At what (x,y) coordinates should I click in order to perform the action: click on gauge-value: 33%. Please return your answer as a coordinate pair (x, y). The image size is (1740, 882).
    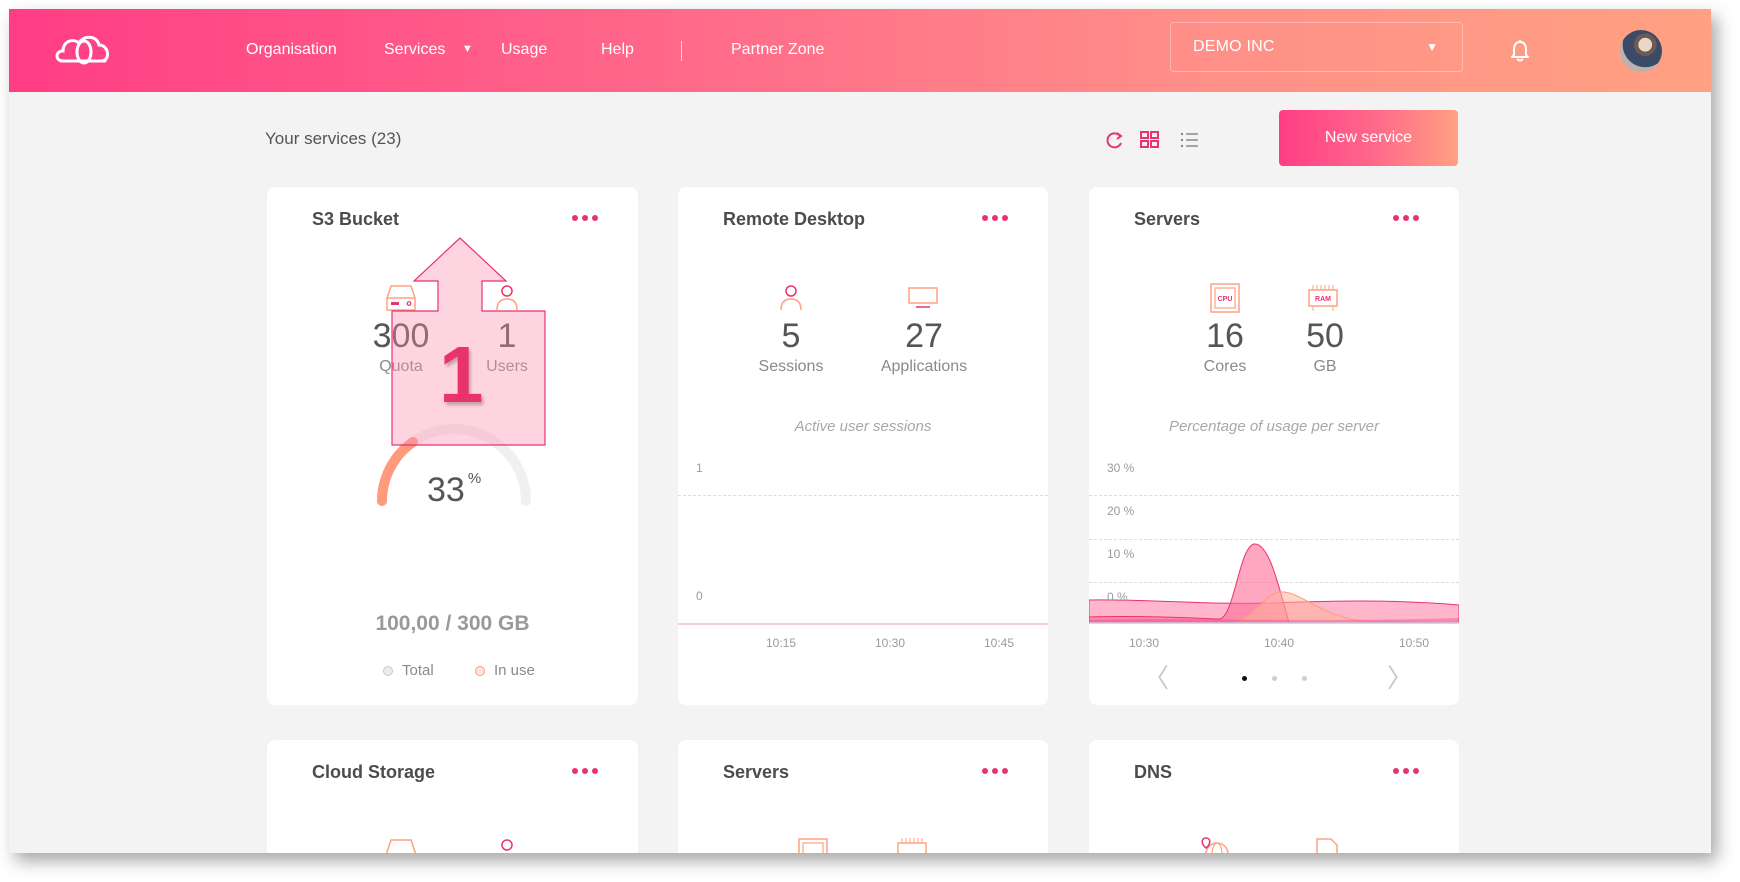
    Looking at the image, I should click on (454, 490).